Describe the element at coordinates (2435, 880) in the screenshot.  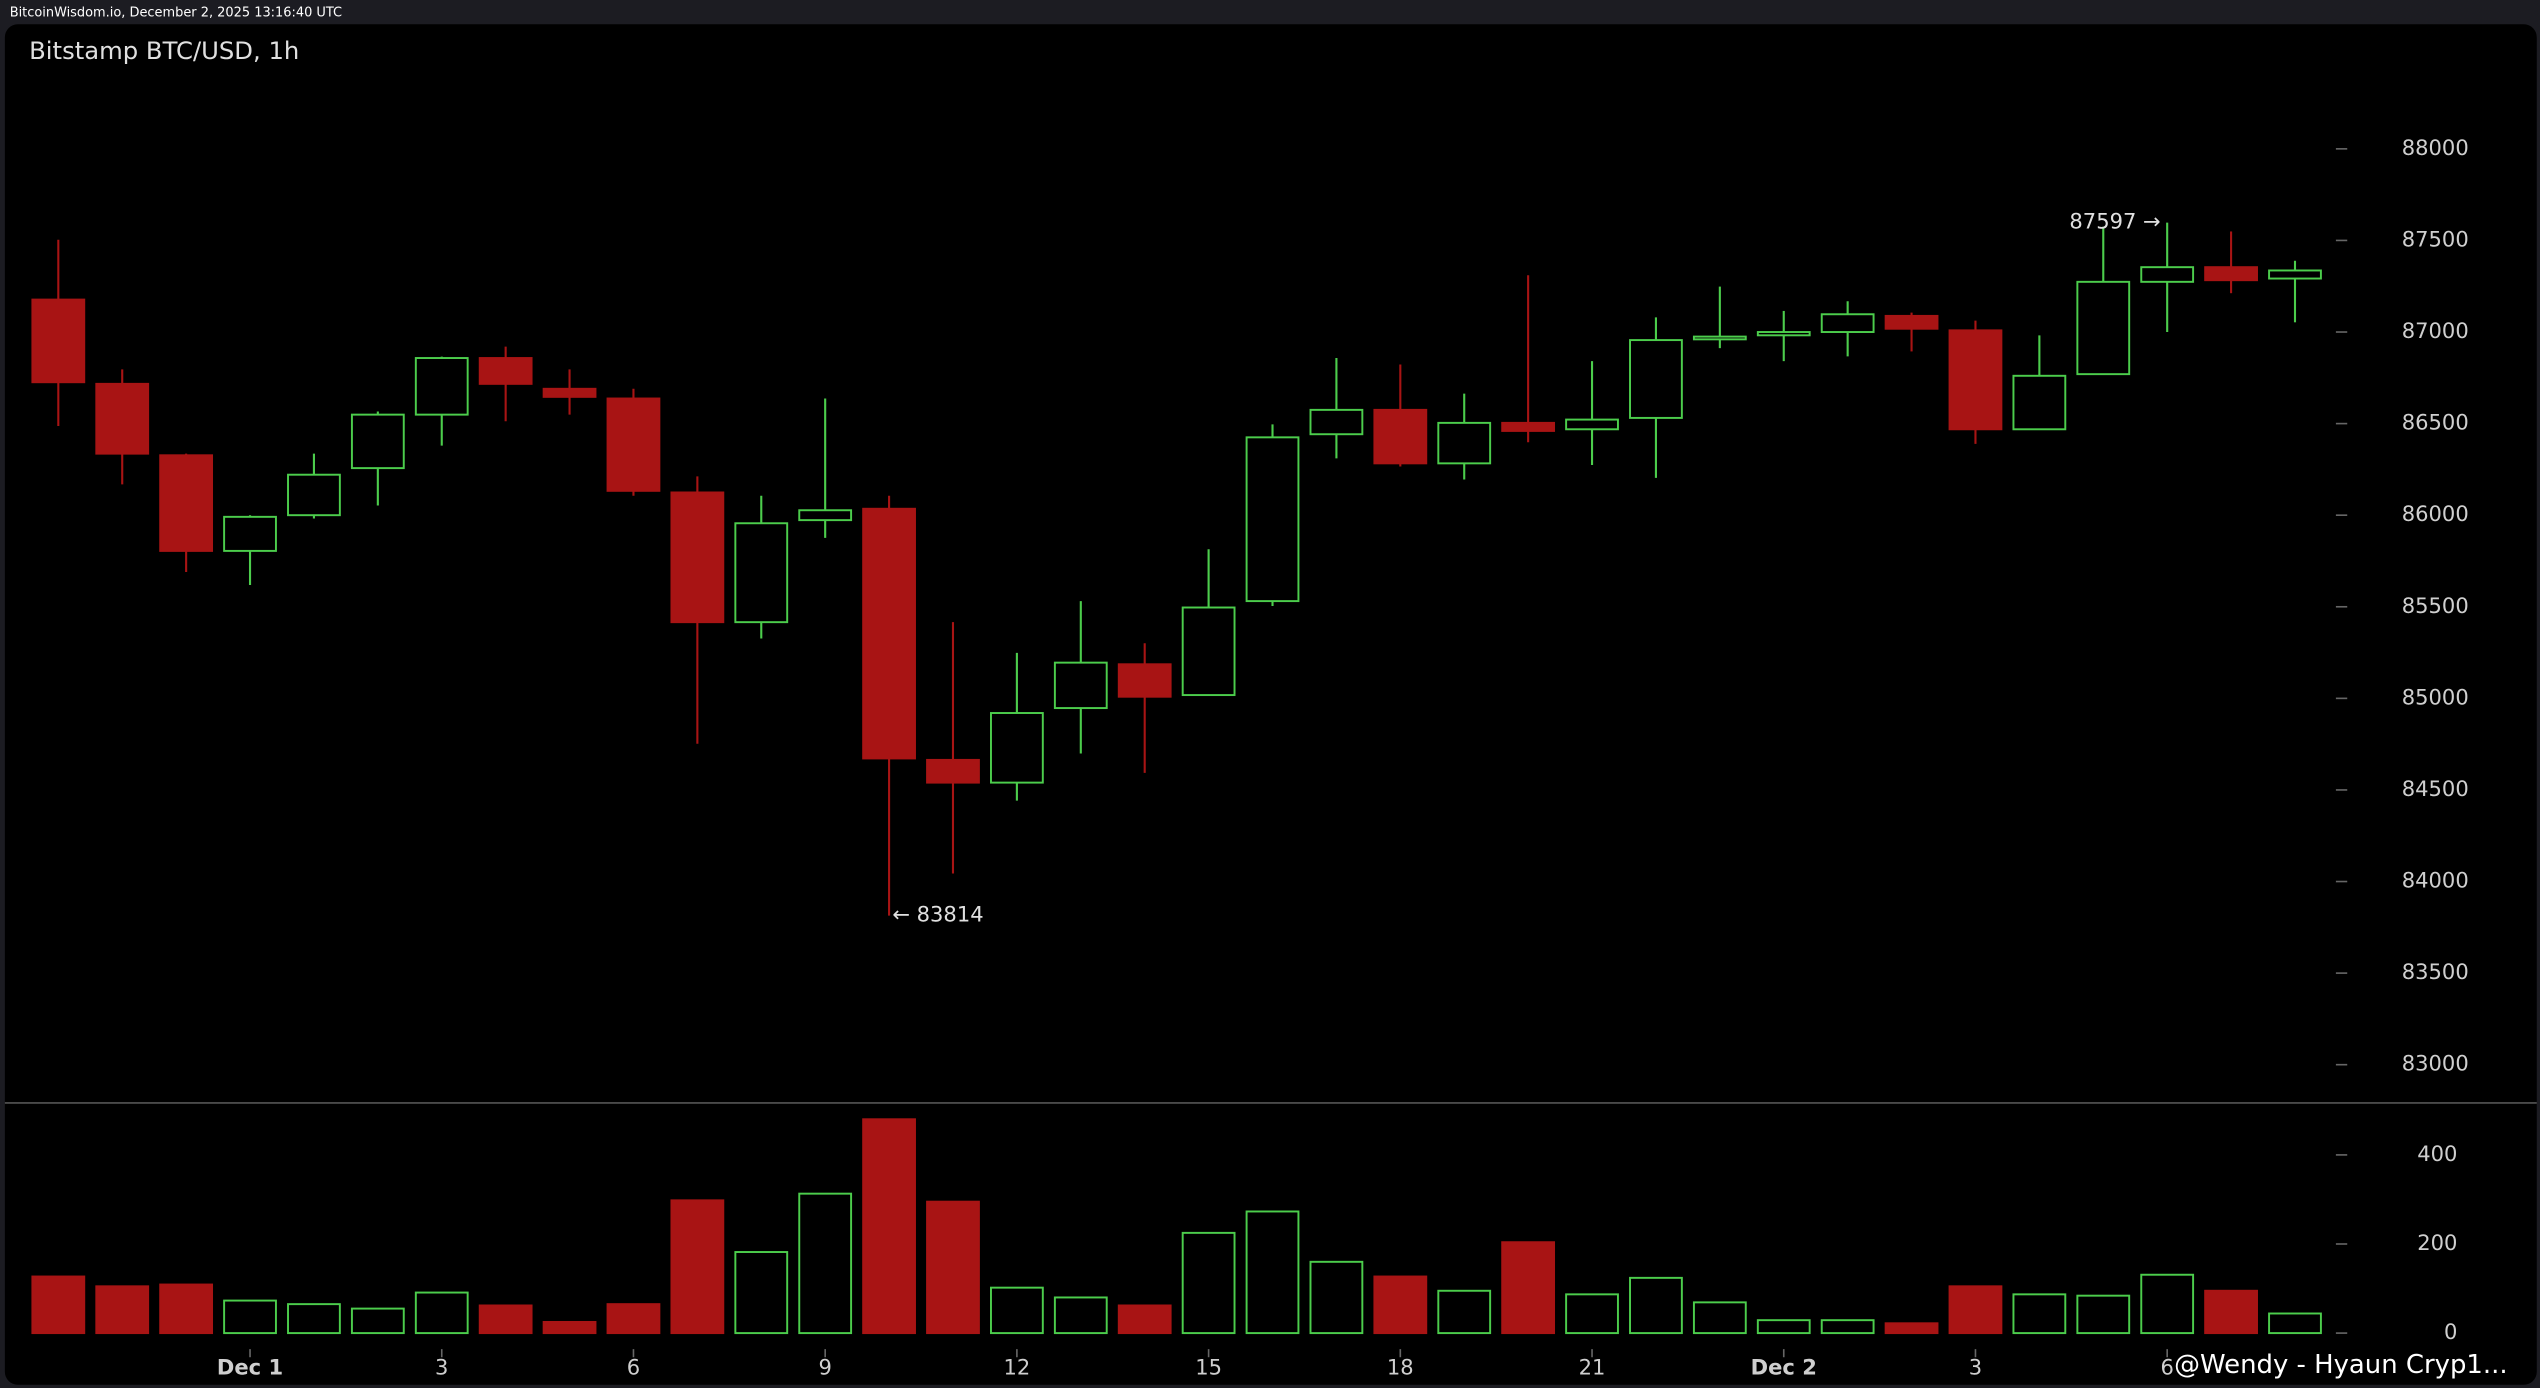
I see `y-tick-label: 84000` at that location.